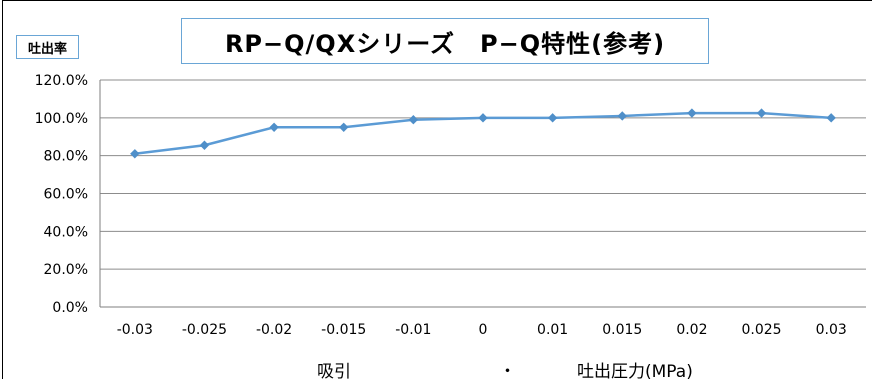  I want to click on y-axis-label: 吐出率, so click(47, 47).